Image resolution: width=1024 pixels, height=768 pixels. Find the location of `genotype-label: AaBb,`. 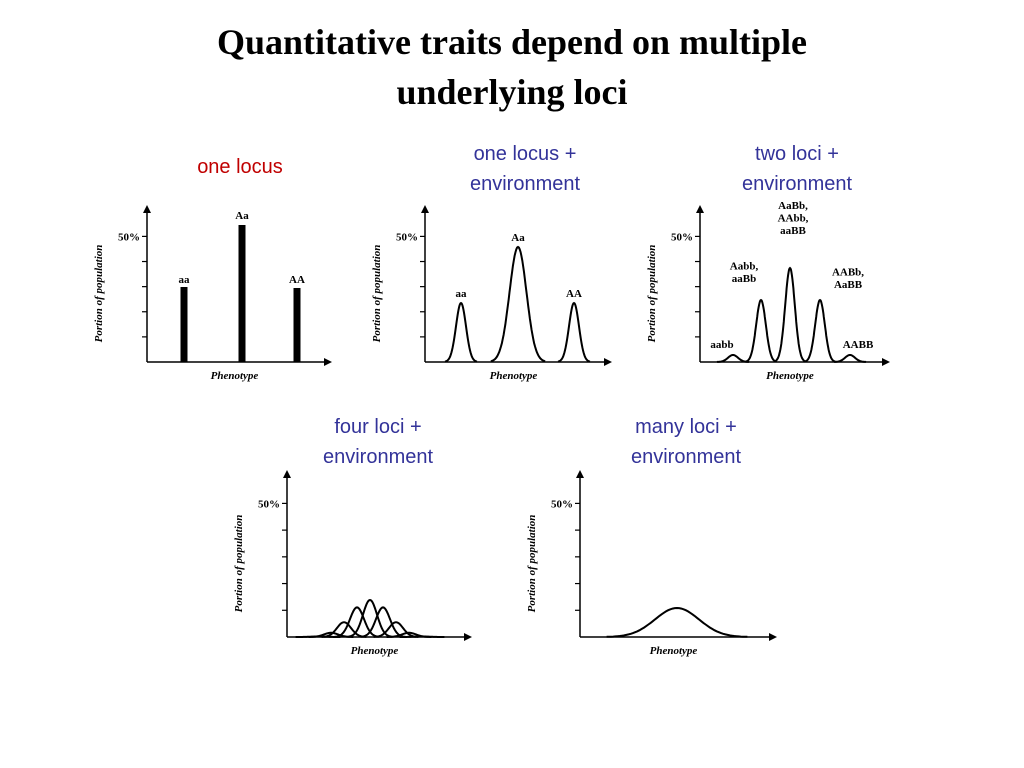

genotype-label: AaBb, is located at coordinates (793, 206).